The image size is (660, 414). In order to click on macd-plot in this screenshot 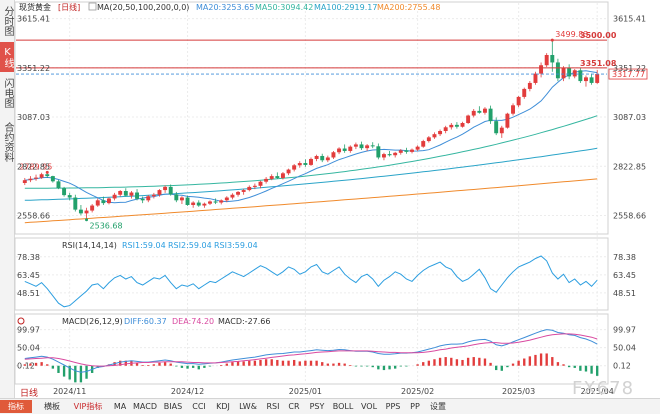, I will do `click(311, 356)`.